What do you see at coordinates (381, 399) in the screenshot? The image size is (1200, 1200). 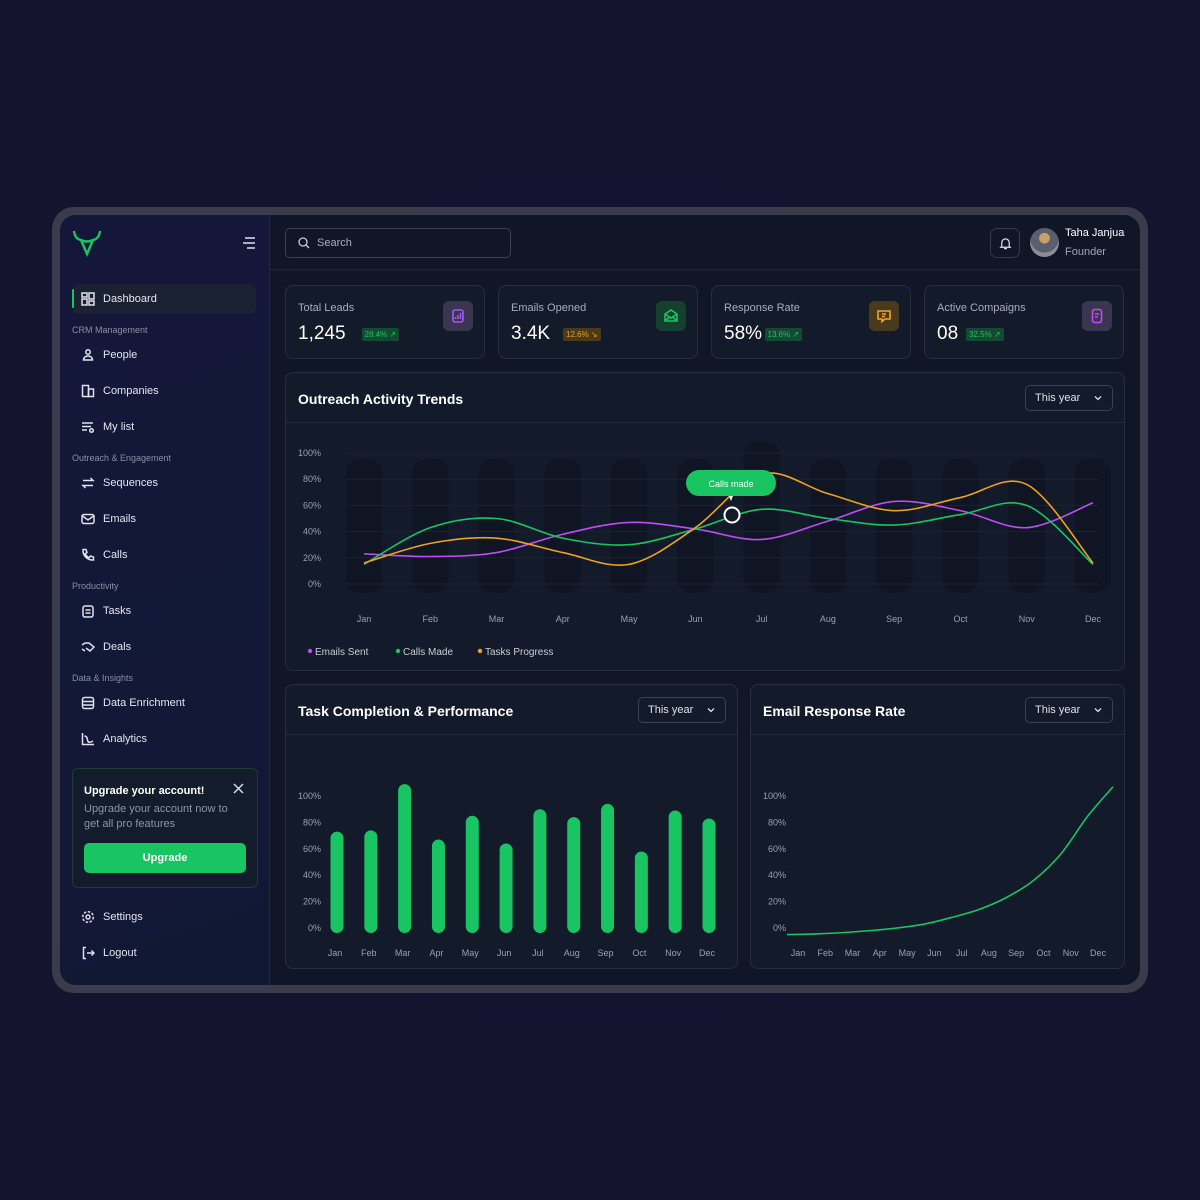 I see `panel-title: Outreach Activity Trends` at bounding box center [381, 399].